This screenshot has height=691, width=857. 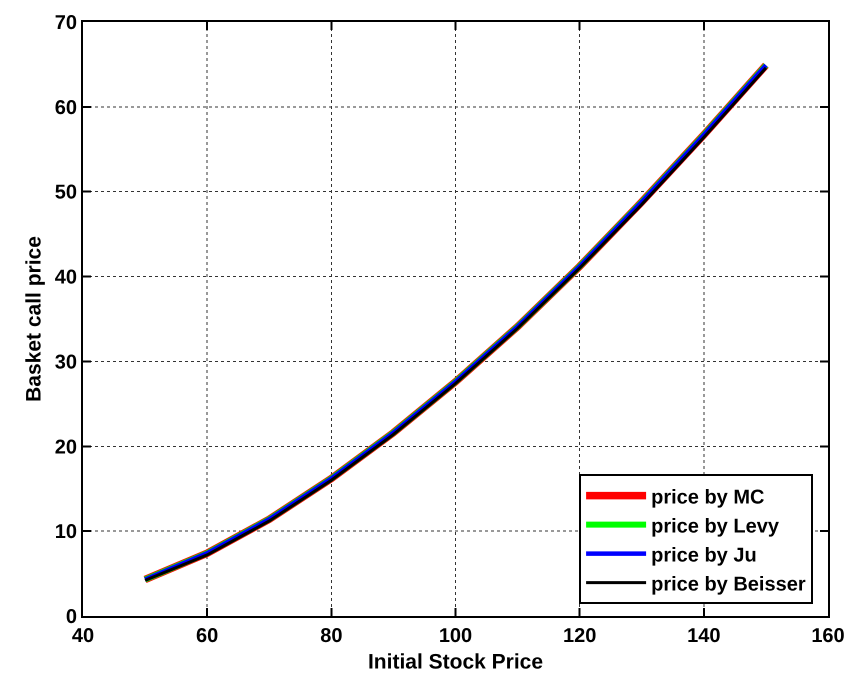 What do you see at coordinates (707, 497) in the screenshot?
I see `legend-label: price by MC` at bounding box center [707, 497].